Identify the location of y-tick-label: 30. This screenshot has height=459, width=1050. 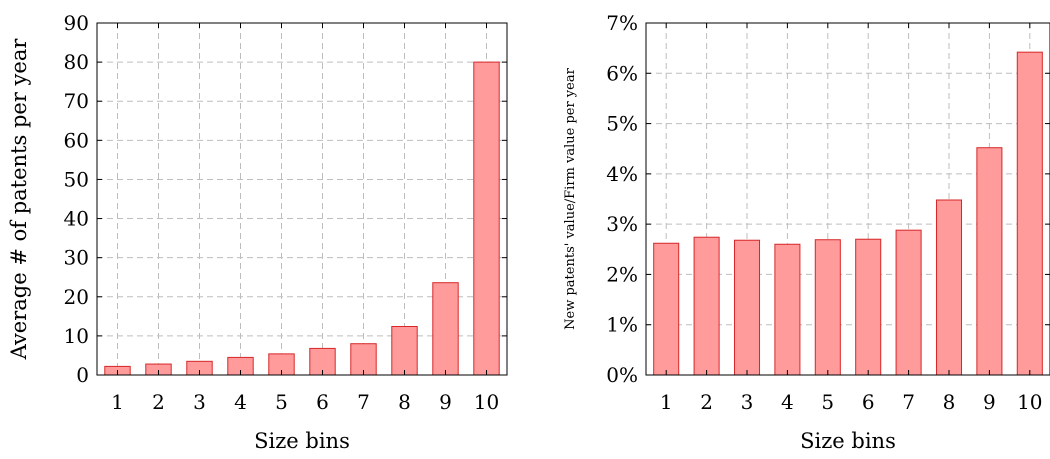
(76, 258).